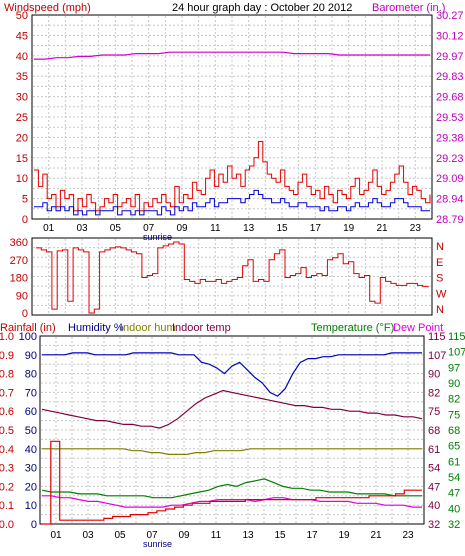  I want to click on temp-y-tick-label: 68, so click(454, 431).